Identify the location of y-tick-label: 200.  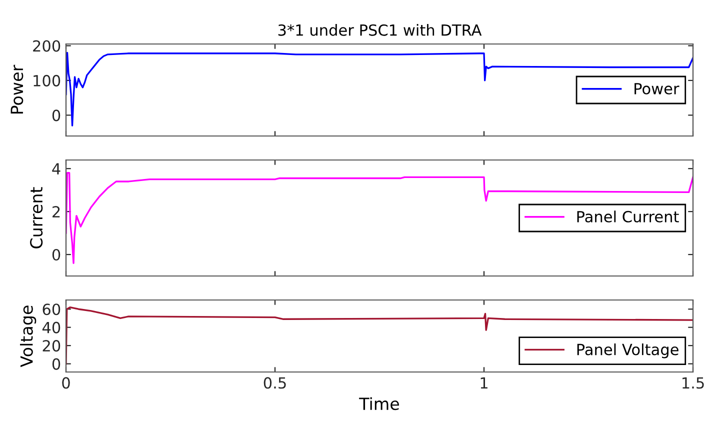
(46, 46).